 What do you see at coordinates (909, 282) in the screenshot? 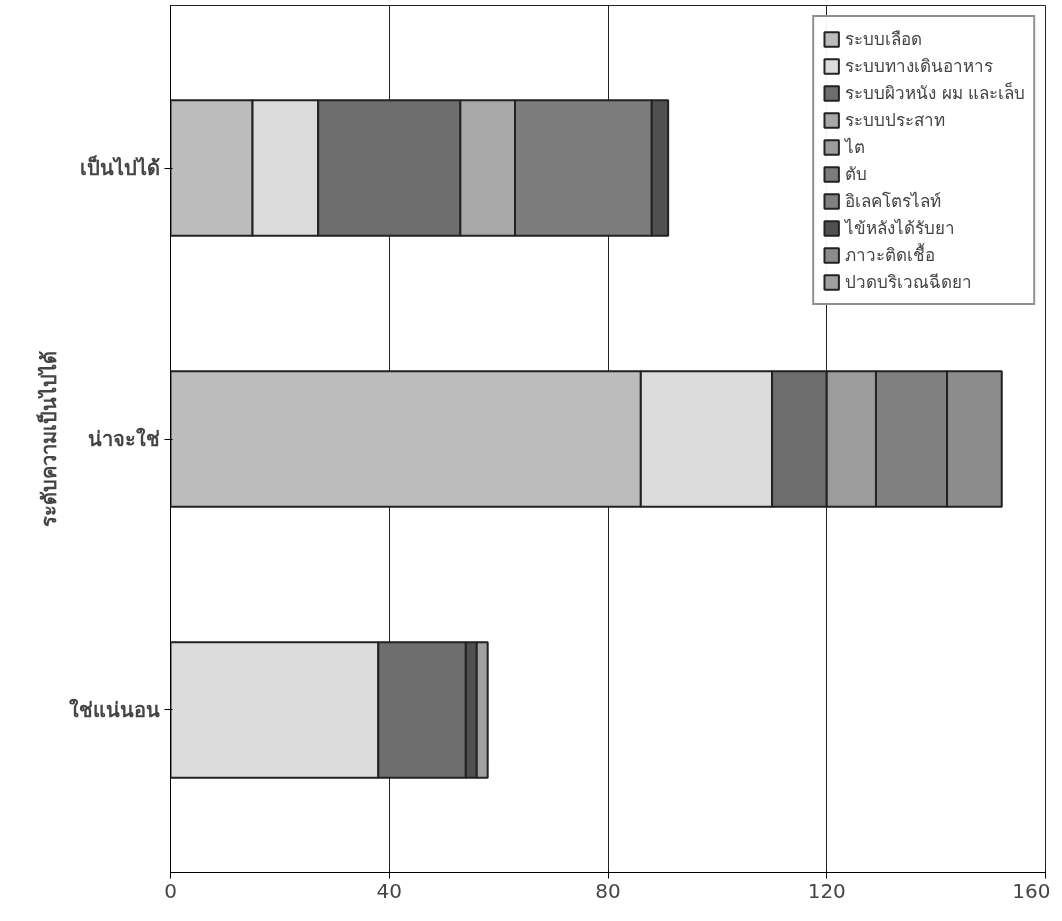
I see `legend-label: ปวดบริเวณฉีดยา` at bounding box center [909, 282].